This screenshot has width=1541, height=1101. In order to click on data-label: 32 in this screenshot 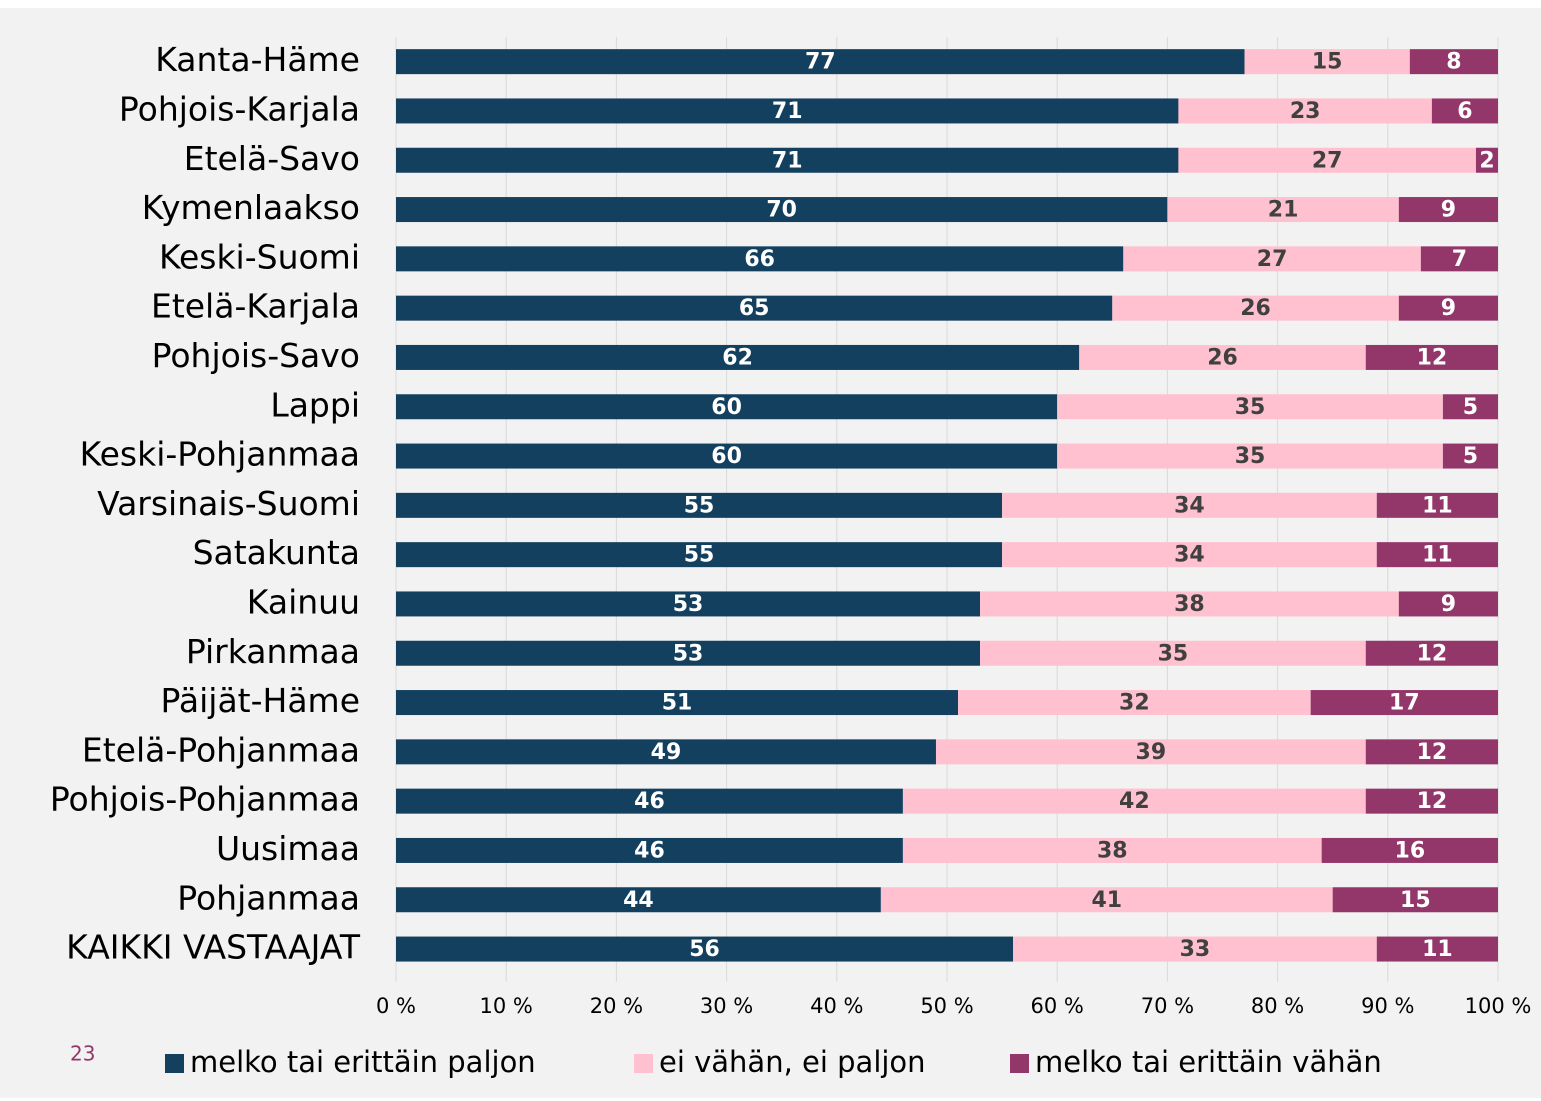, I will do `click(1134, 703)`.